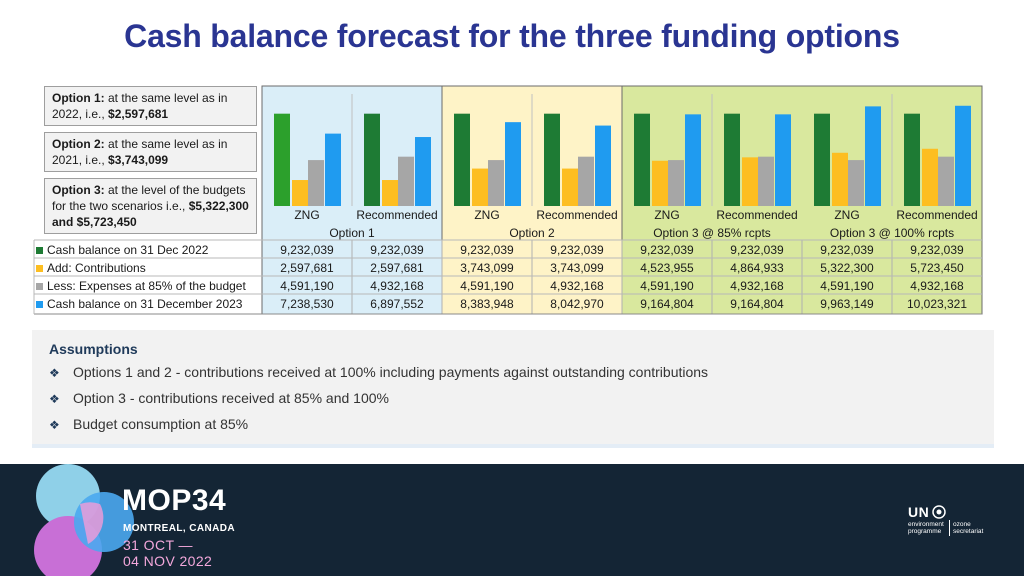 The width and height of the screenshot is (1024, 576). Describe the element at coordinates (84, 520) in the screenshot. I see `mop-logo-icon` at that location.